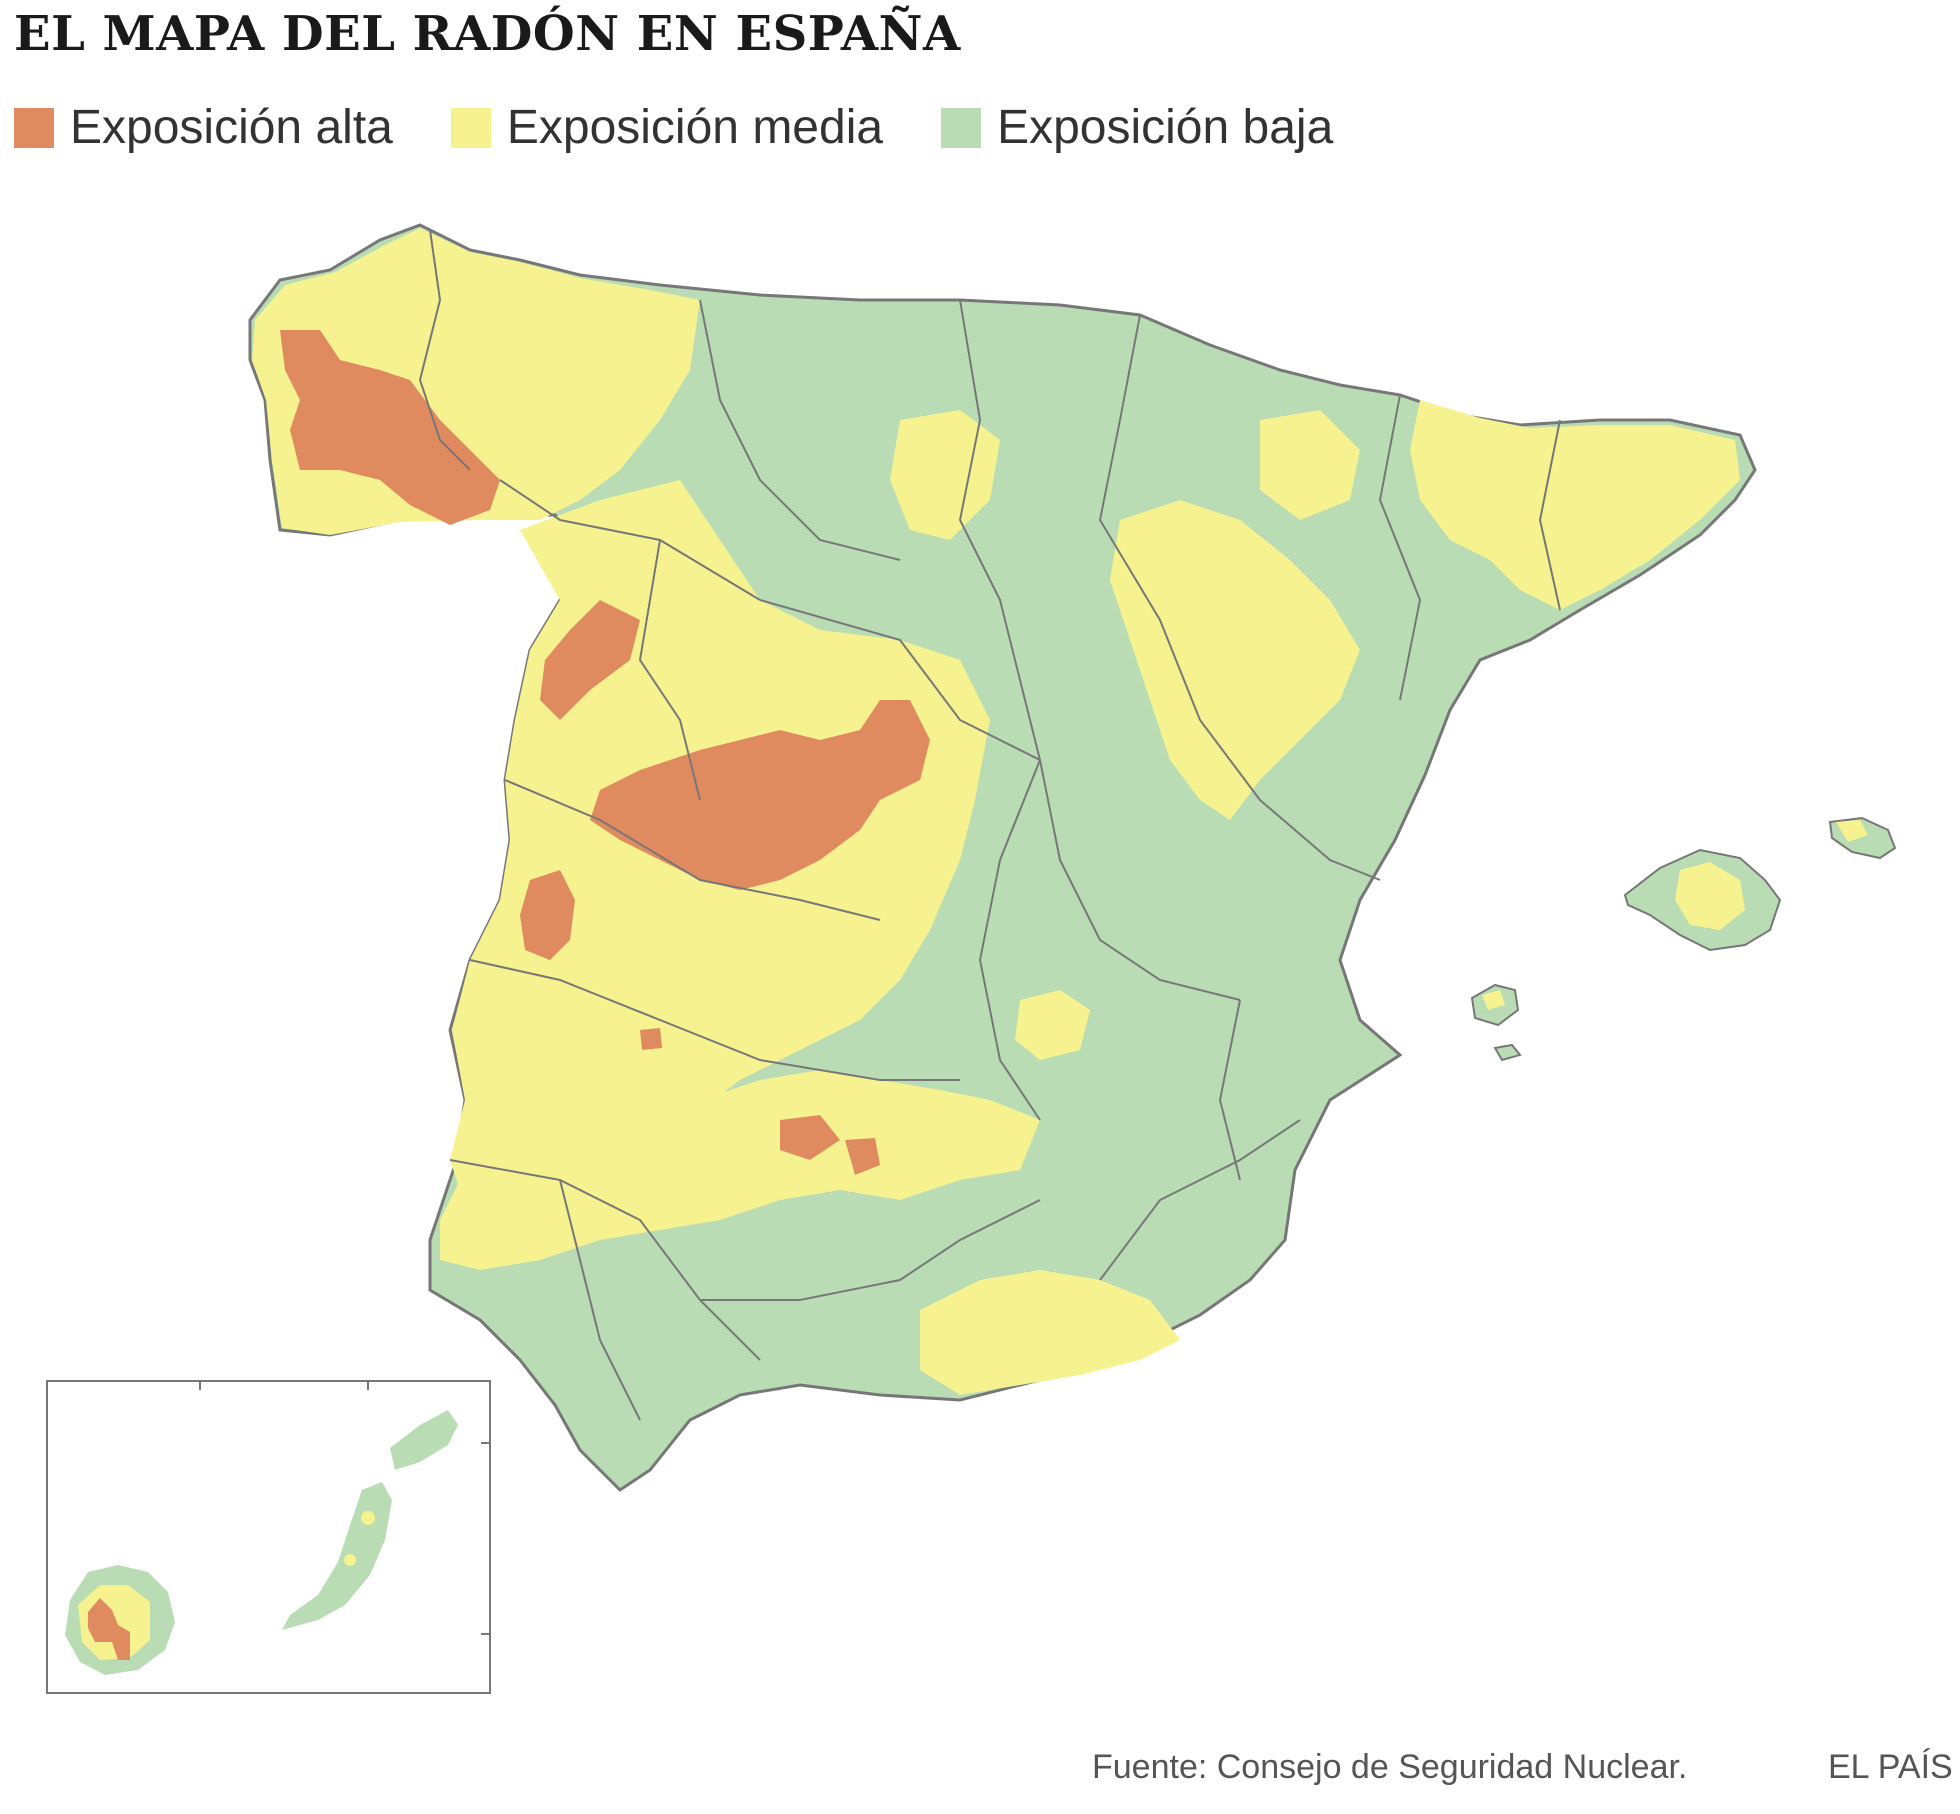 Image resolution: width=1960 pixels, height=1814 pixels. I want to click on gran-canaria-high-zone, so click(109, 1629).